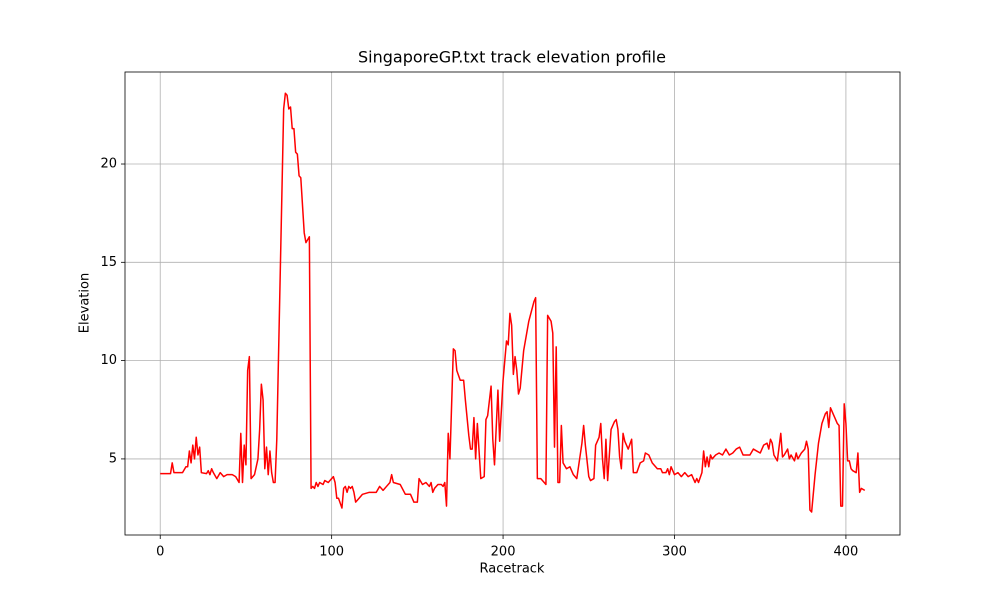 The height and width of the screenshot is (600, 1000). What do you see at coordinates (160, 552) in the screenshot?
I see `x-tick-label: 0` at bounding box center [160, 552].